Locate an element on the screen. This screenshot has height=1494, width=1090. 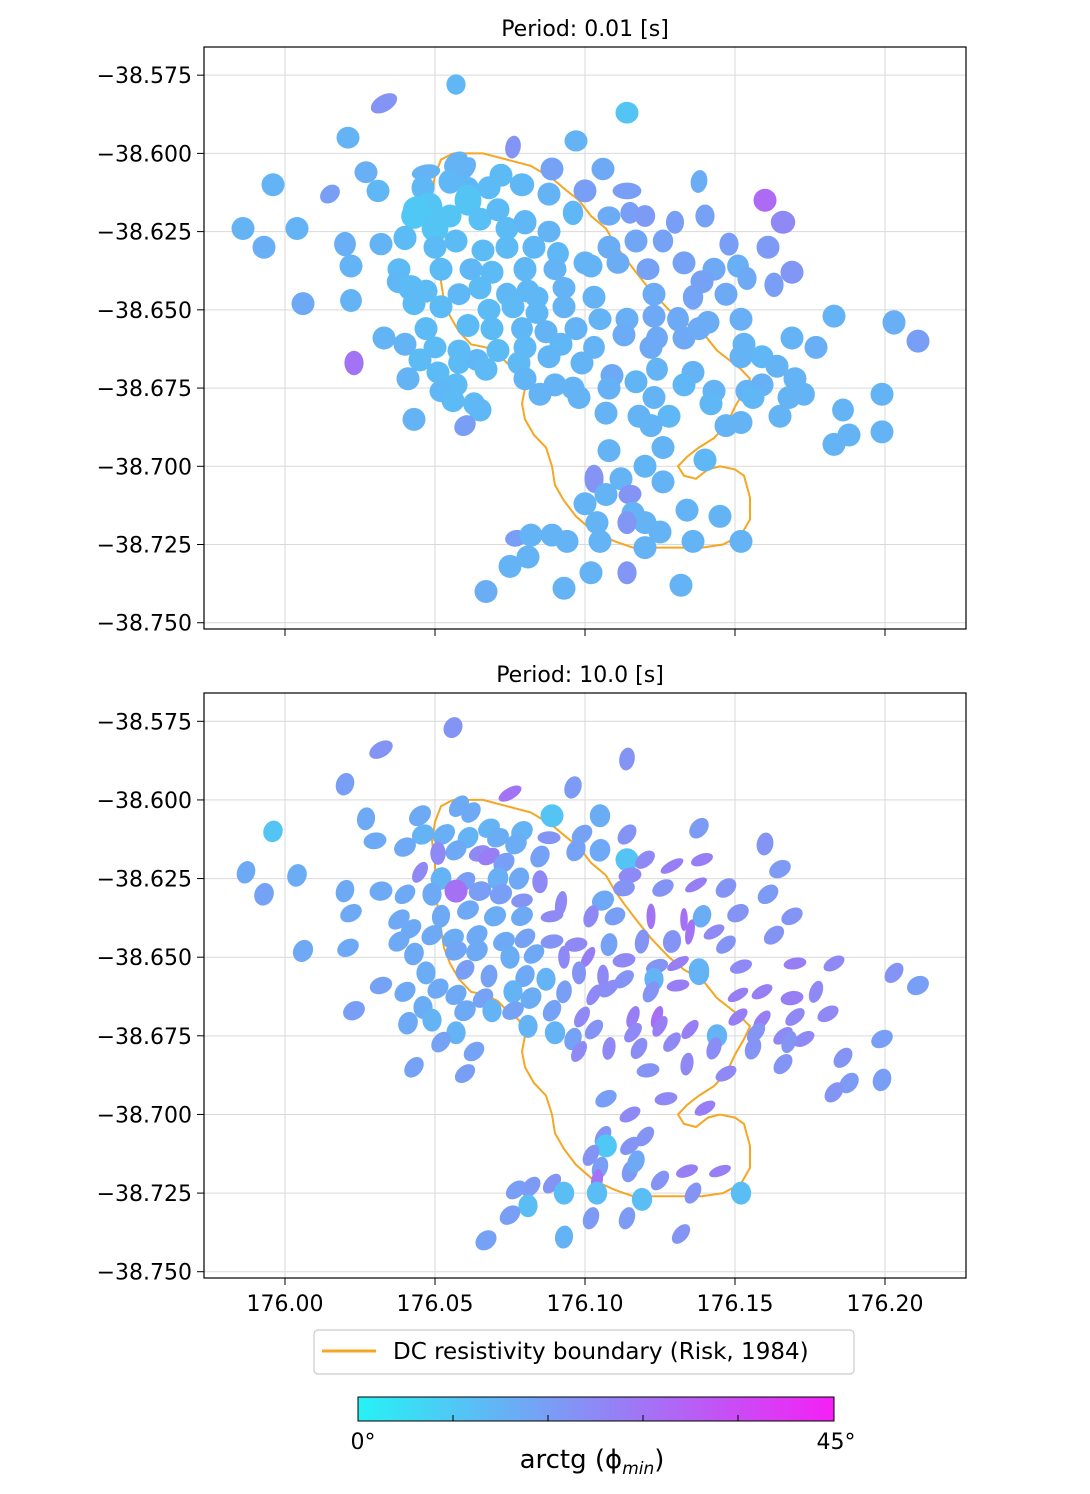
colorbar-gradient is located at coordinates (596, 1409).